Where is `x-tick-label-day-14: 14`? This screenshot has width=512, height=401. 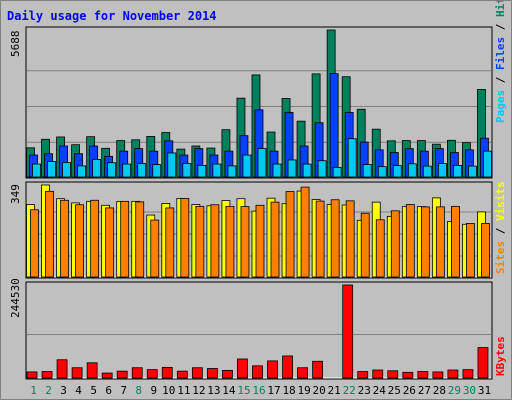 x-tick-label-day-14: 14 is located at coordinates (229, 390).